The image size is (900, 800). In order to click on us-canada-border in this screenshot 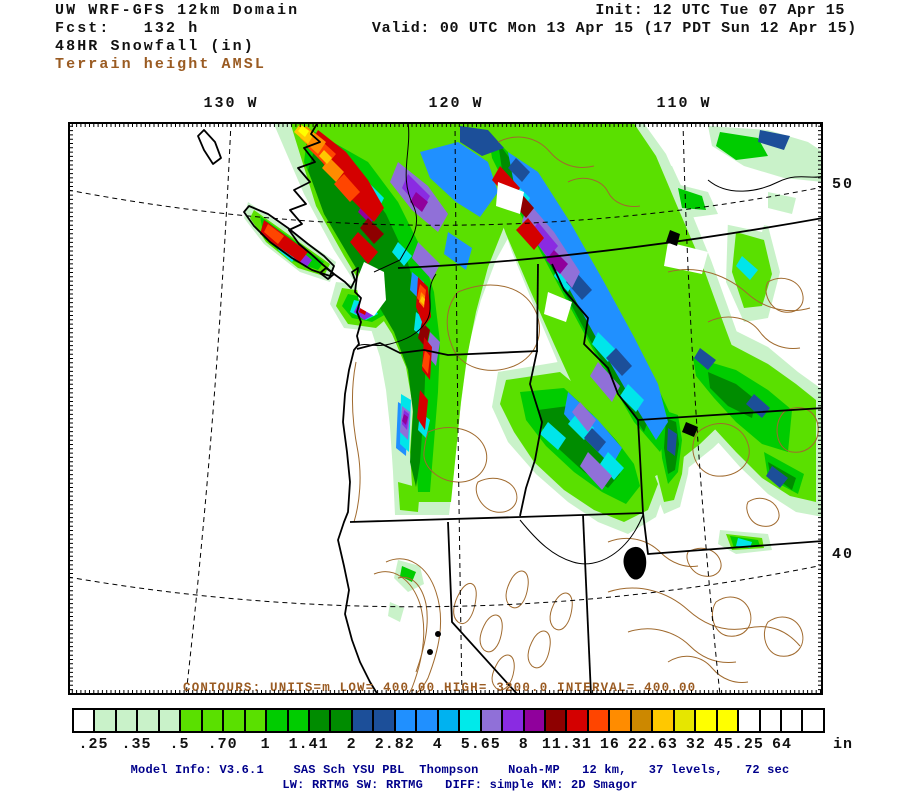, I will do `click(610, 243)`.